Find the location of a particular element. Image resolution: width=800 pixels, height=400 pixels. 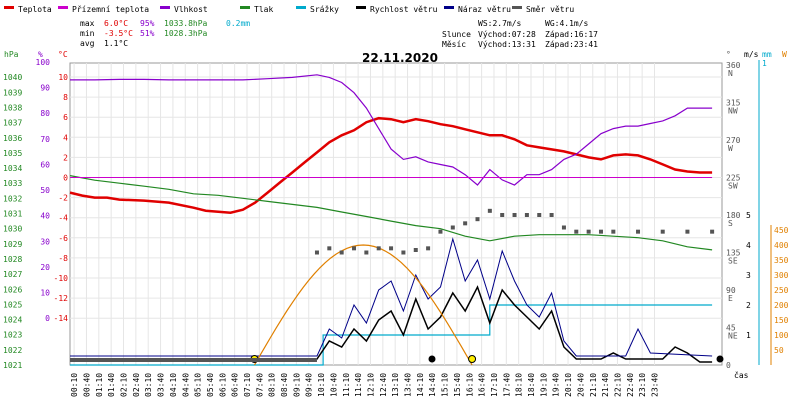

x-tick-35: 17:40 is located at coordinates (506, 385).